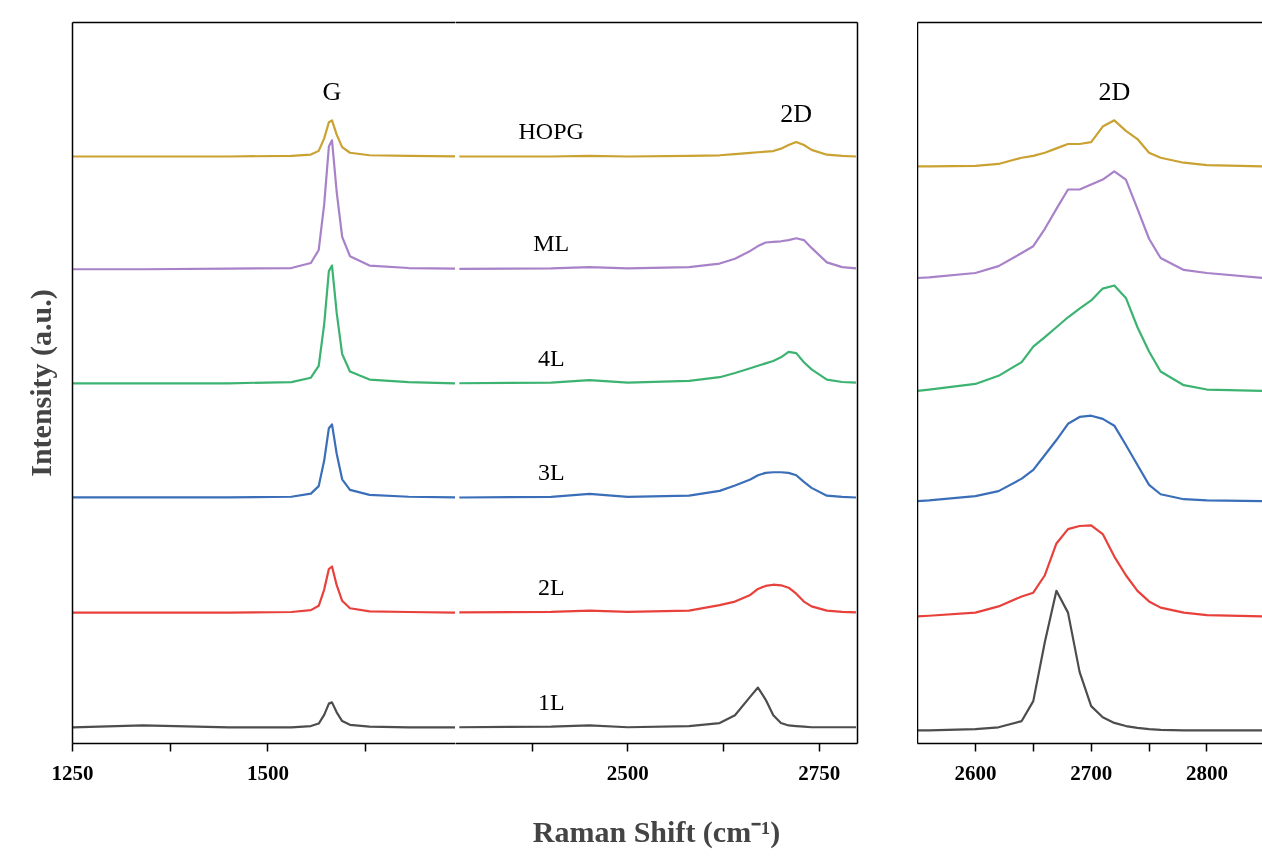 The height and width of the screenshot is (865, 1262). Describe the element at coordinates (551, 586) in the screenshot. I see `series-label: 2L` at that location.